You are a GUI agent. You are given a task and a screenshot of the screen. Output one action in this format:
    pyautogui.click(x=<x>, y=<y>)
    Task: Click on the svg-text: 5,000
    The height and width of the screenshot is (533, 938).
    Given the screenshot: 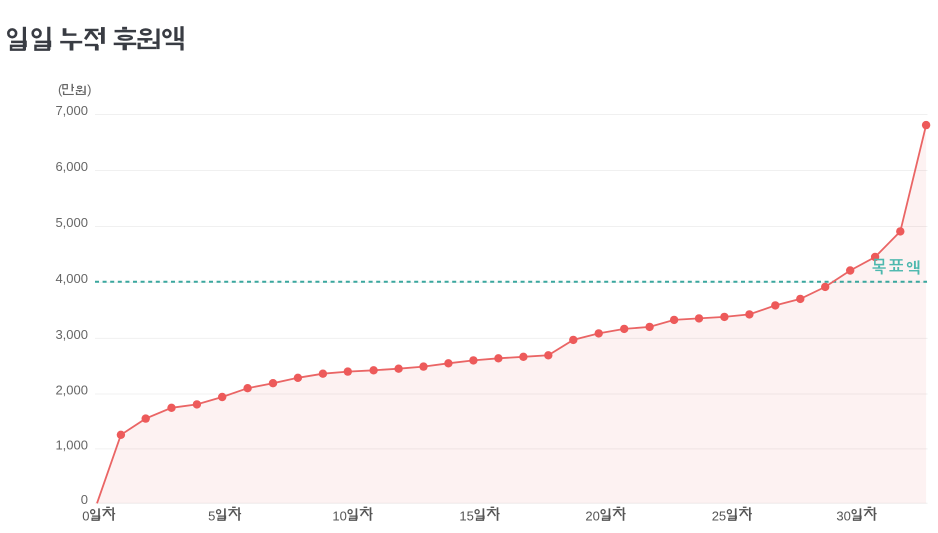 What is the action you would take?
    pyautogui.click(x=71, y=222)
    